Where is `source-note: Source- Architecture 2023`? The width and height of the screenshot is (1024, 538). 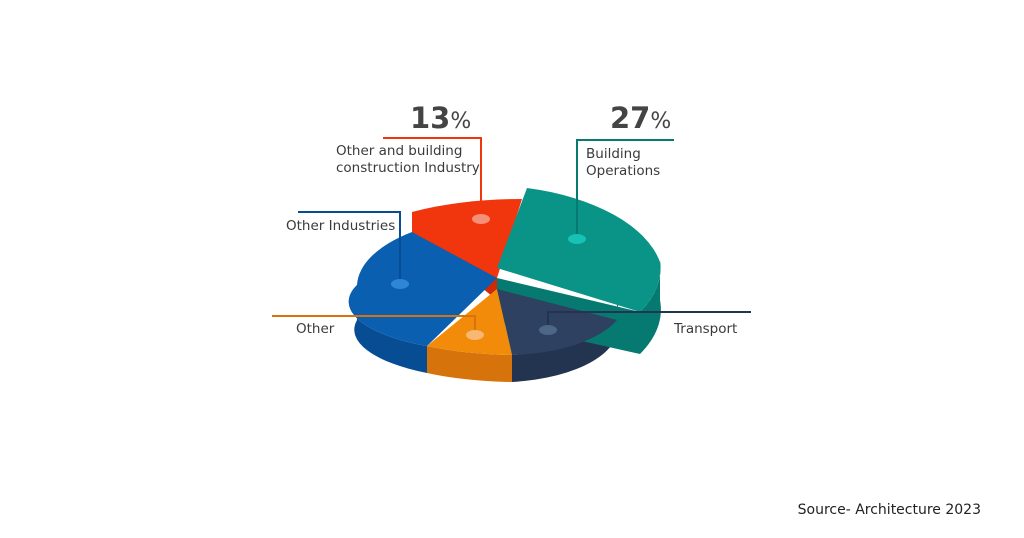
source-note: Source- Architecture 2023 is located at coordinates (889, 510).